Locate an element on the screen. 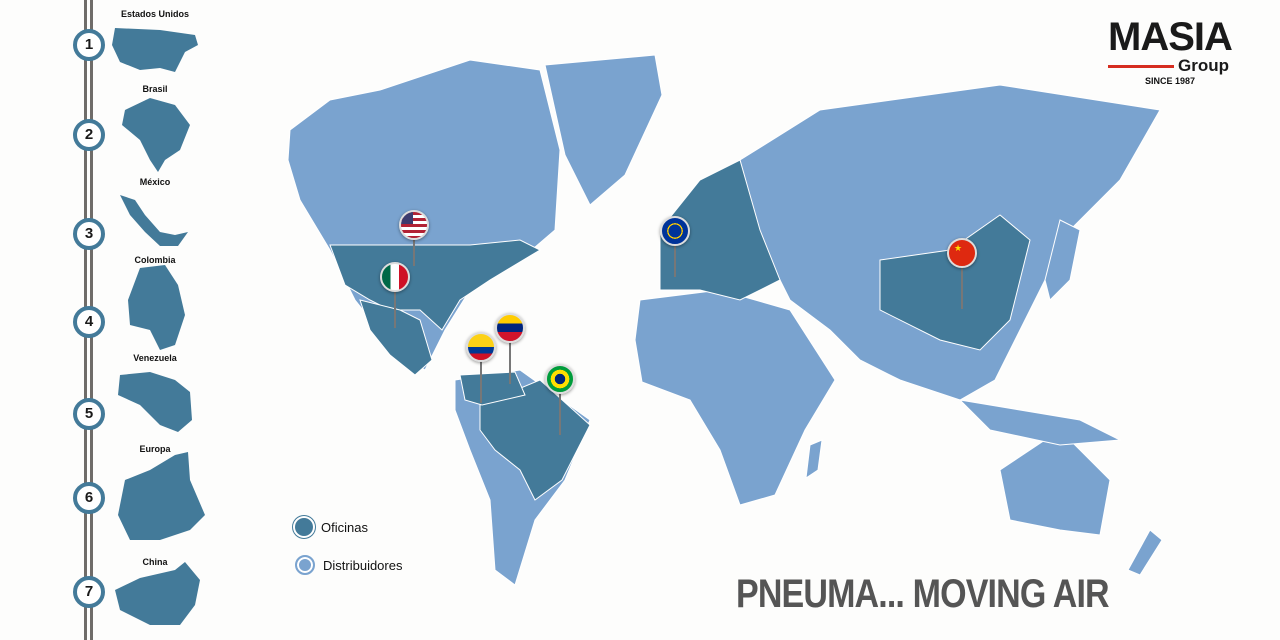 This screenshot has height=640, width=1280. pin-stick-brazil is located at coordinates (560, 412).